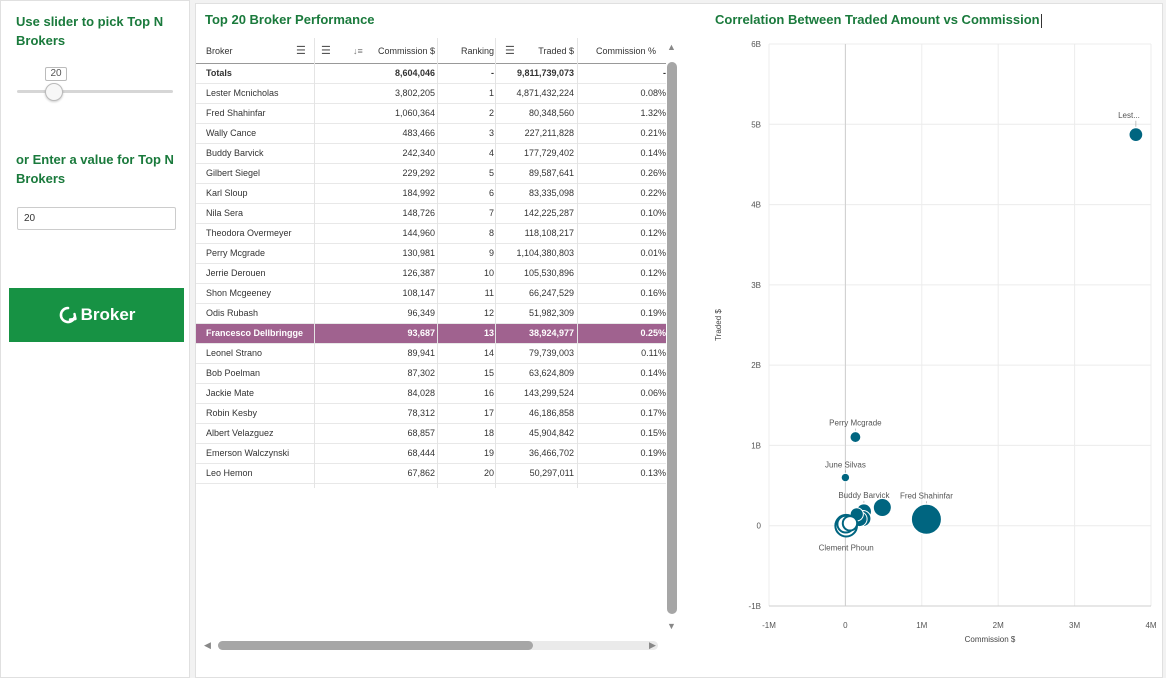 The width and height of the screenshot is (1166, 678). Describe the element at coordinates (96, 218) in the screenshot. I see `top-n-input` at that location.